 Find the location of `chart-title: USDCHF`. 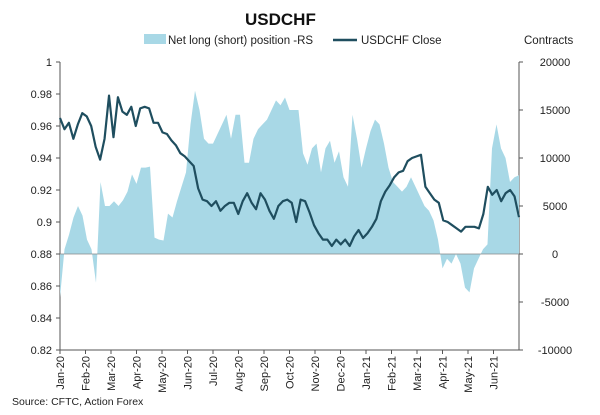

chart-title: USDCHF is located at coordinates (280, 19).